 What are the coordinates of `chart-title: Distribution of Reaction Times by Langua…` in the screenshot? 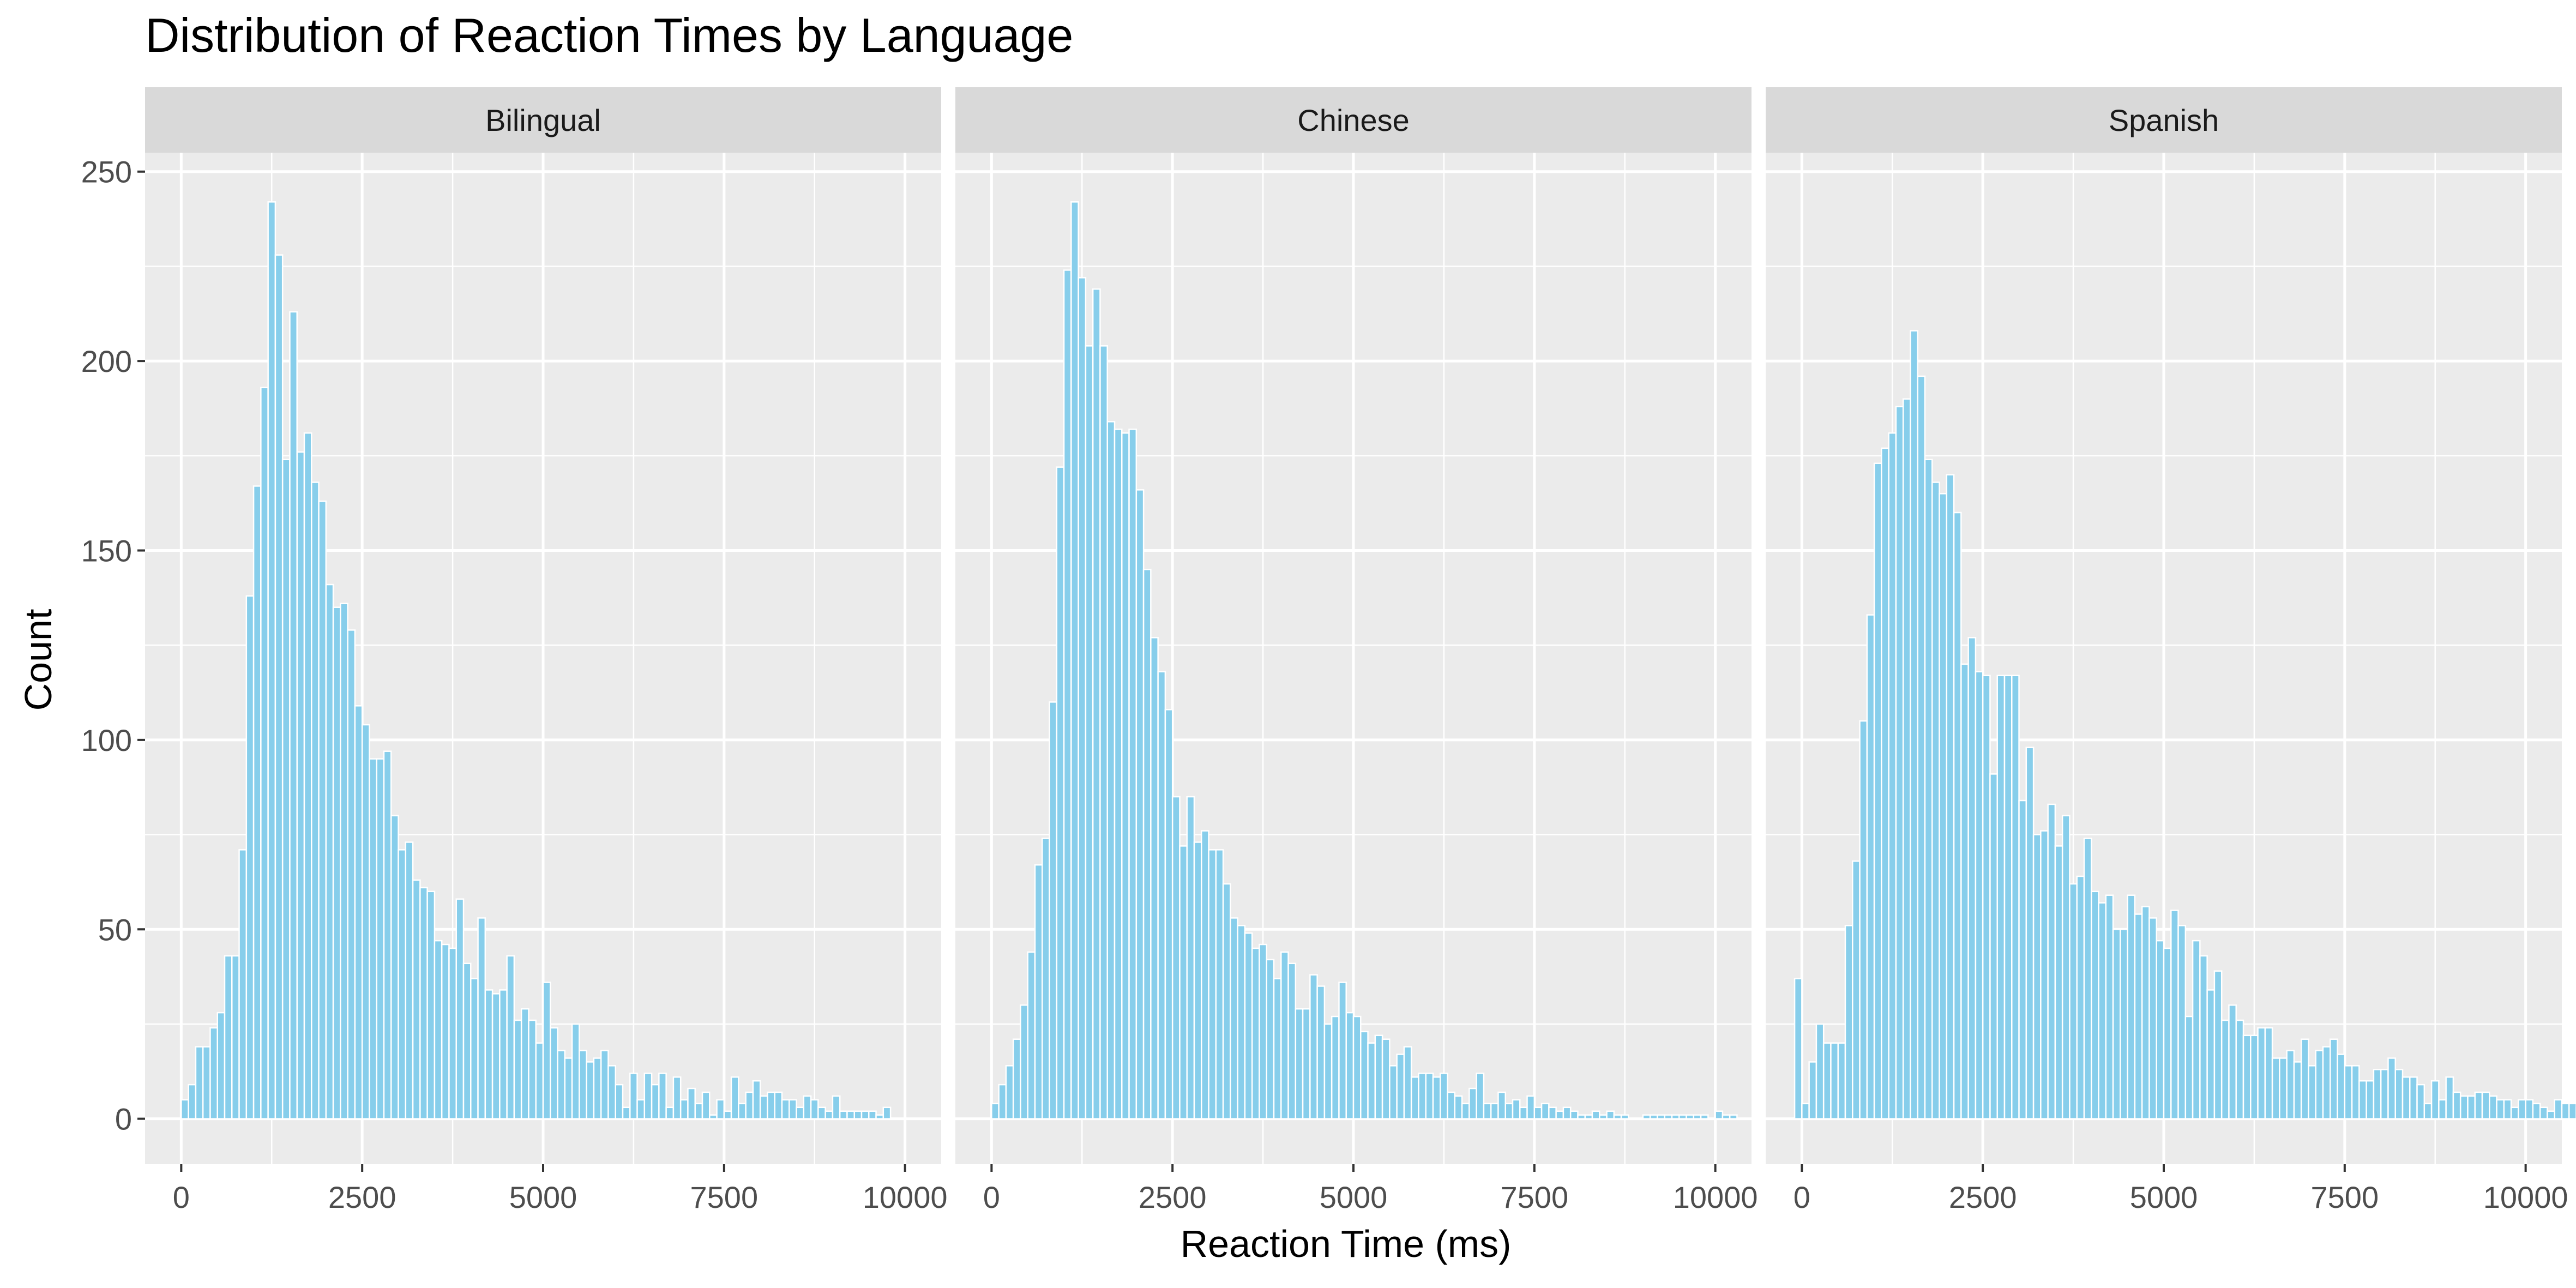 It's located at (609, 35).